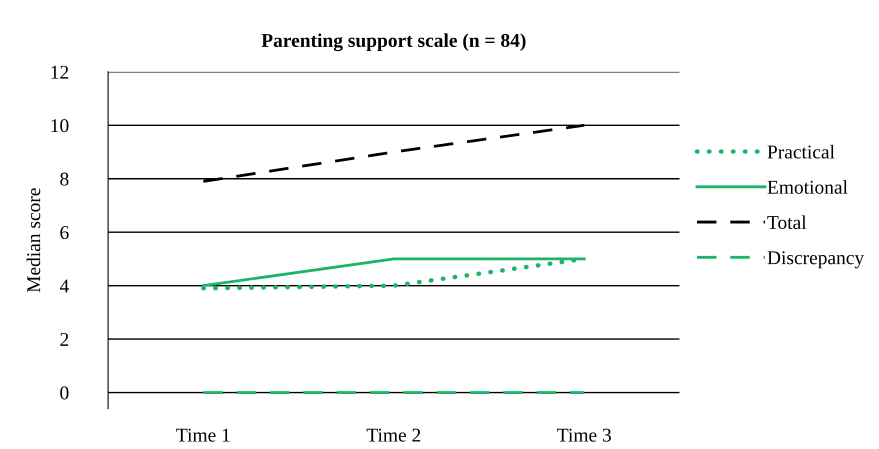 This screenshot has height=449, width=879. I want to click on y-tick-label: 4, so click(64, 286).